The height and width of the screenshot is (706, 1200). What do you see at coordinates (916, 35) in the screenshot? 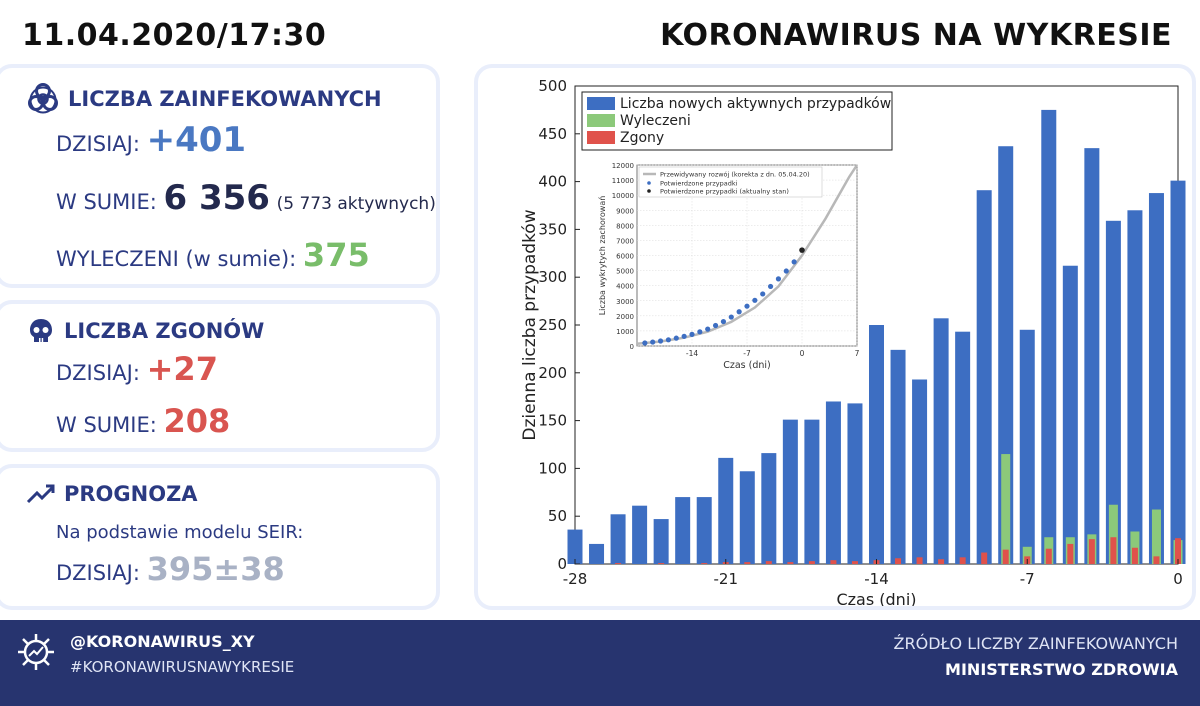
I see `header-title: KORONAWIRUS NA WYKRESIE` at bounding box center [916, 35].